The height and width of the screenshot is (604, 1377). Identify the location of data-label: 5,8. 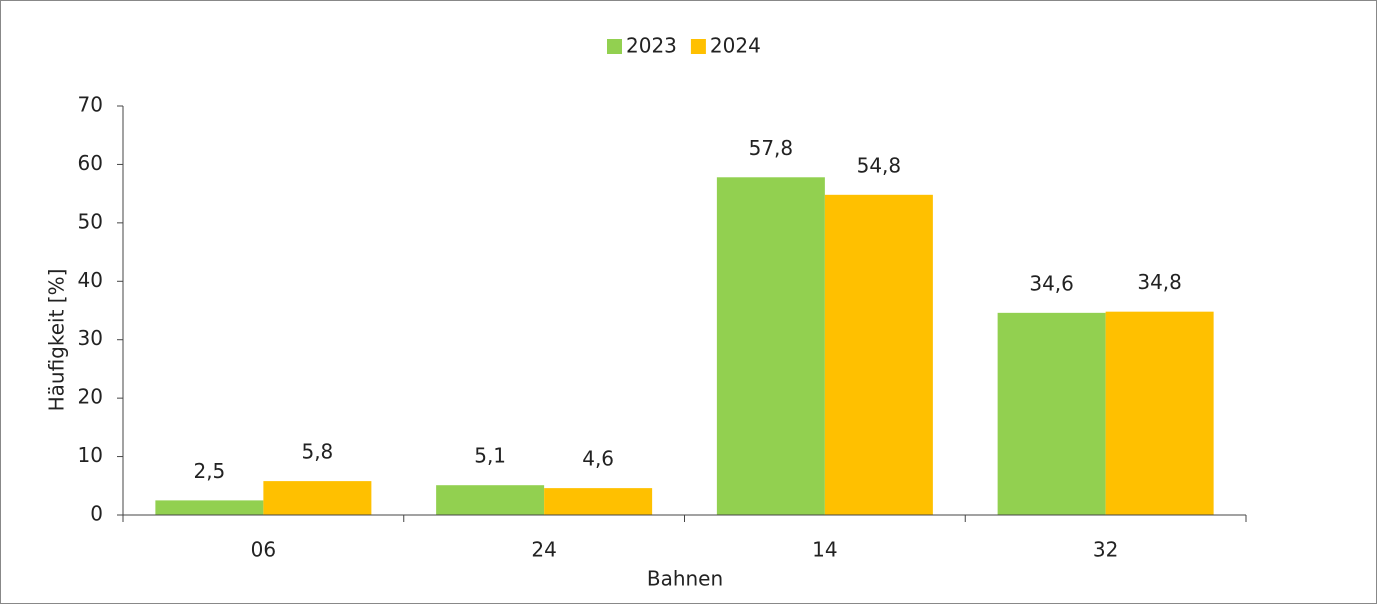
(317, 452).